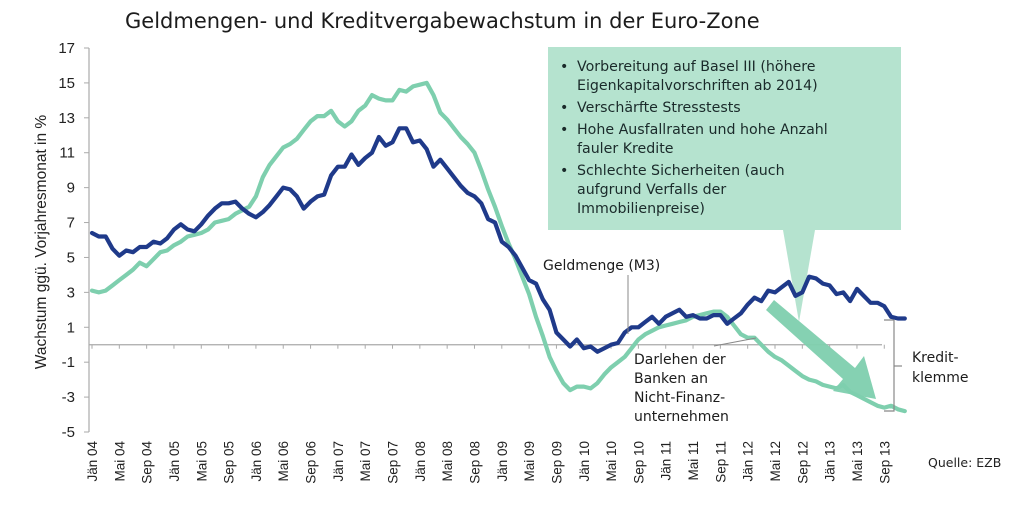 This screenshot has width=1024, height=505. I want to click on x-tick-label: Sep 10, so click(638, 462).